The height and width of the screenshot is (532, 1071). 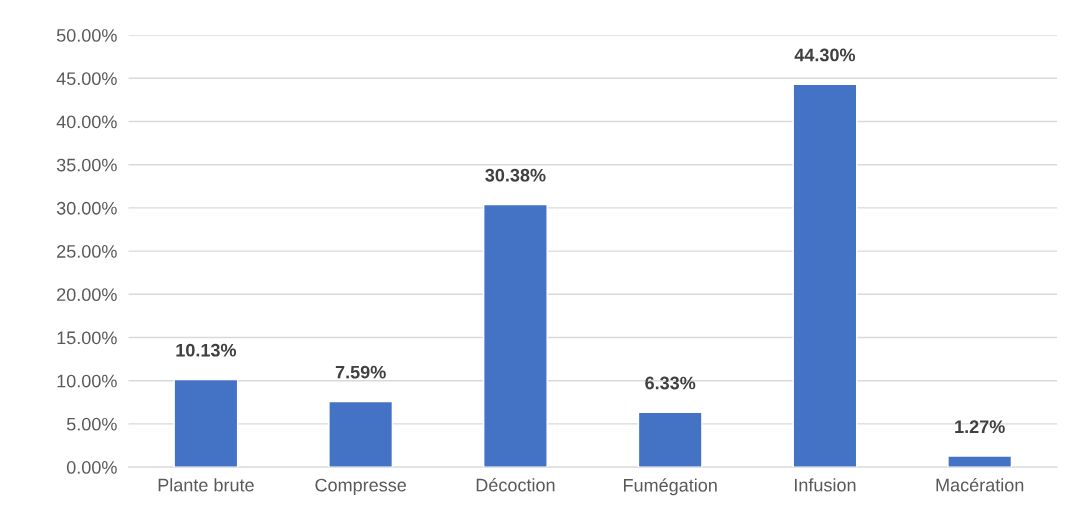 I want to click on y-tick-label: 50.00%, so click(x=86, y=35).